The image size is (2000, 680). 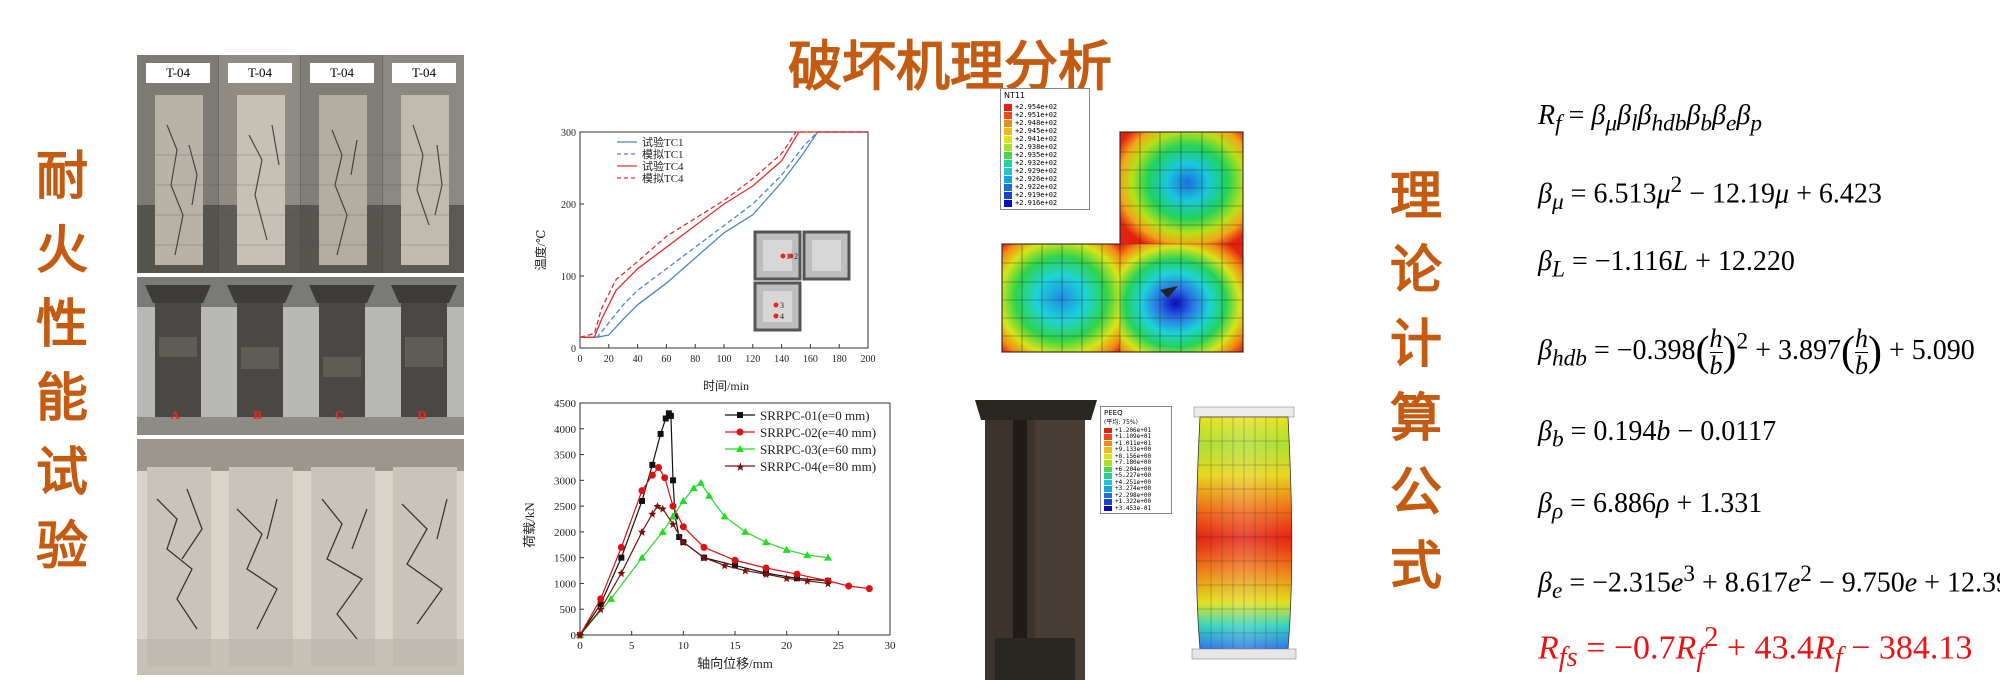 I want to click on y-tick-label: 100, so click(x=568, y=277).